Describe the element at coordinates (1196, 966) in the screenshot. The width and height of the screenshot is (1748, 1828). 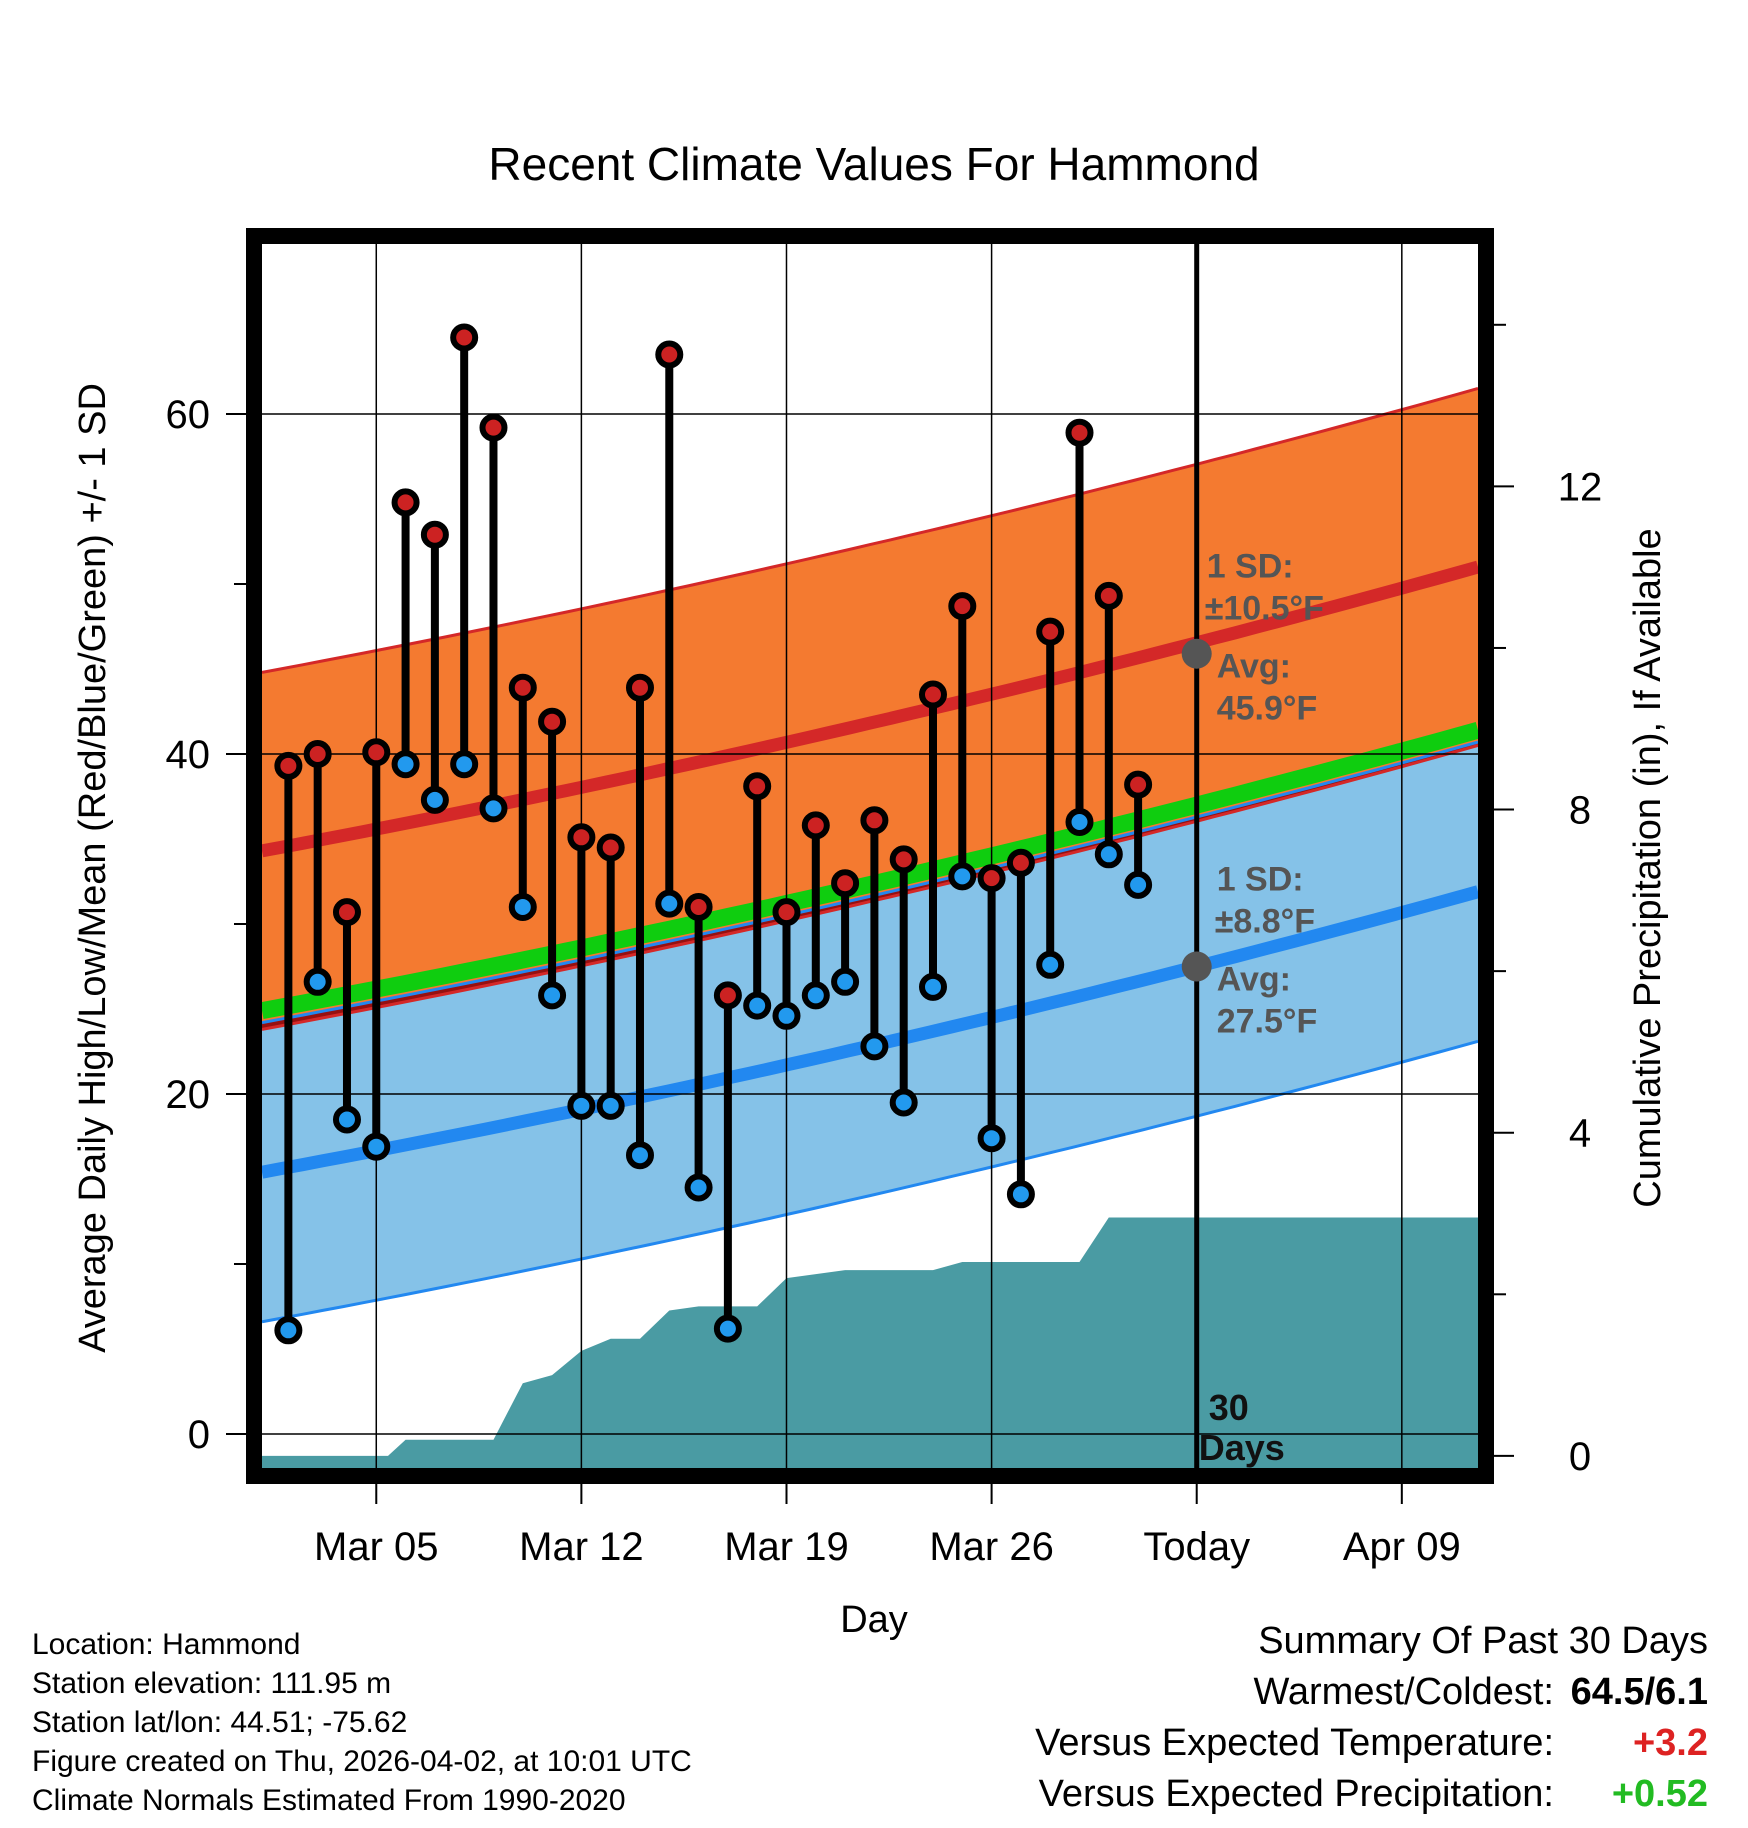
I see `today-low-avg-marker` at that location.